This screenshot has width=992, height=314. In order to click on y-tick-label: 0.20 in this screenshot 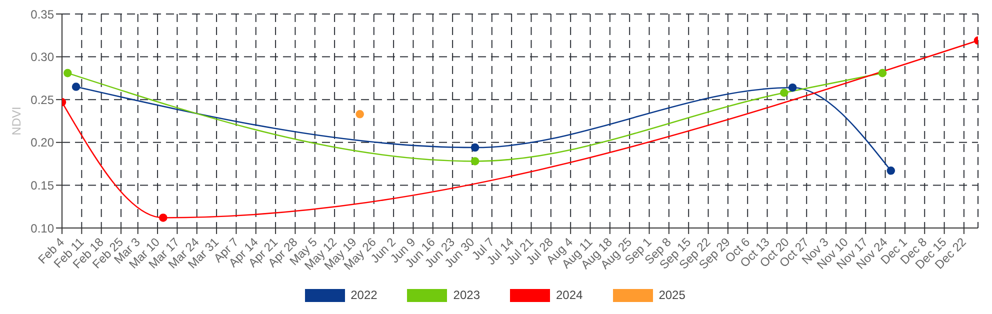, I will do `click(42, 143)`.